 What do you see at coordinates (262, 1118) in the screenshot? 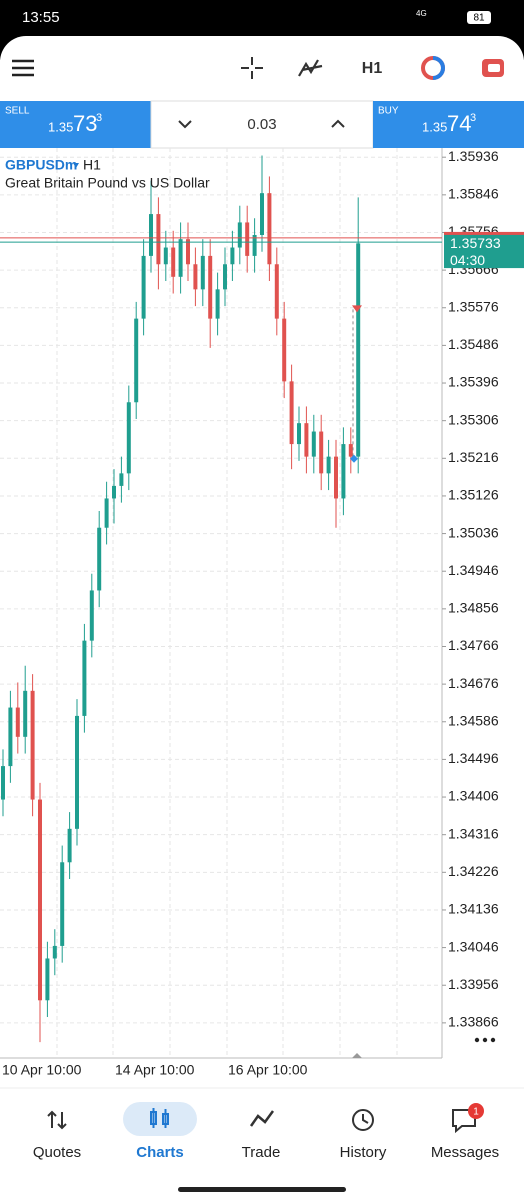
I see `trade-nav-icon` at bounding box center [262, 1118].